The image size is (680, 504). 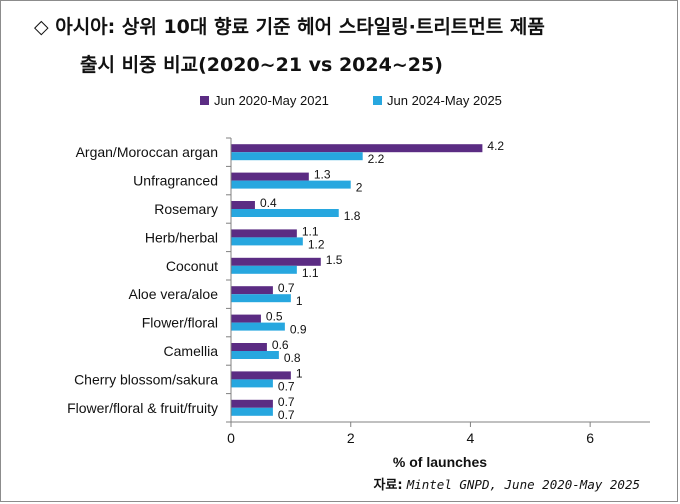 What do you see at coordinates (495, 146) in the screenshot?
I see `data-label-series-1: 4.2` at bounding box center [495, 146].